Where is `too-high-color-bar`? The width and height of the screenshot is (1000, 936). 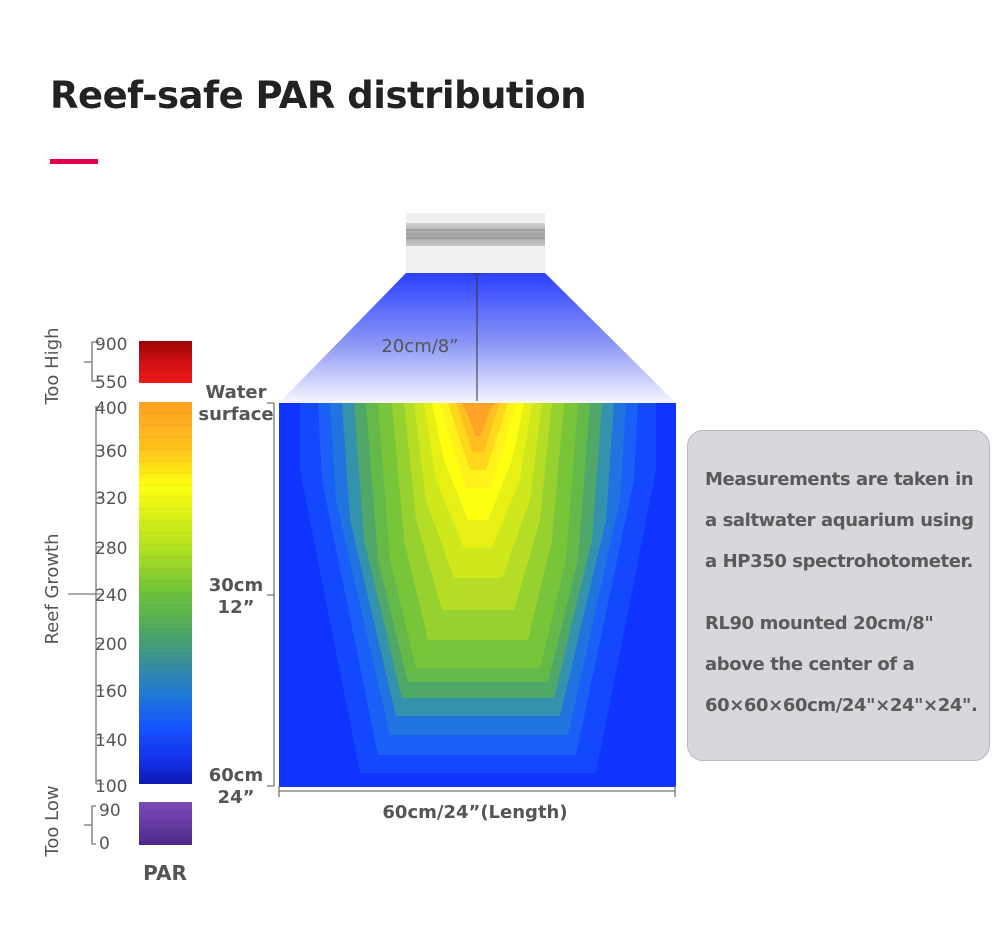 too-high-color-bar is located at coordinates (165, 362).